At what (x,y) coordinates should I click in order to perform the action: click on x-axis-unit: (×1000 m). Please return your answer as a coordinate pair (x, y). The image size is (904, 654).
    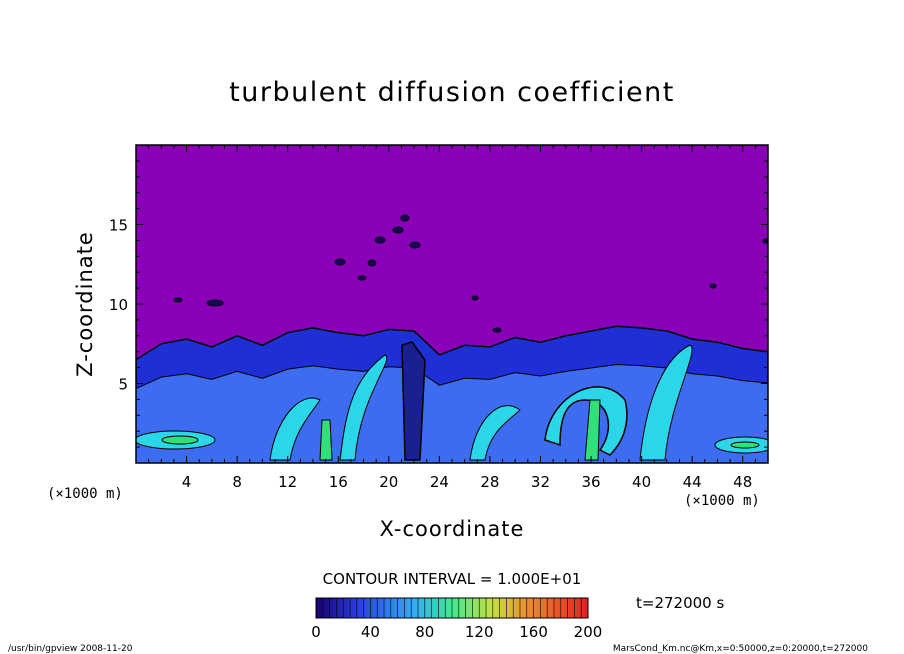
    Looking at the image, I should click on (722, 501).